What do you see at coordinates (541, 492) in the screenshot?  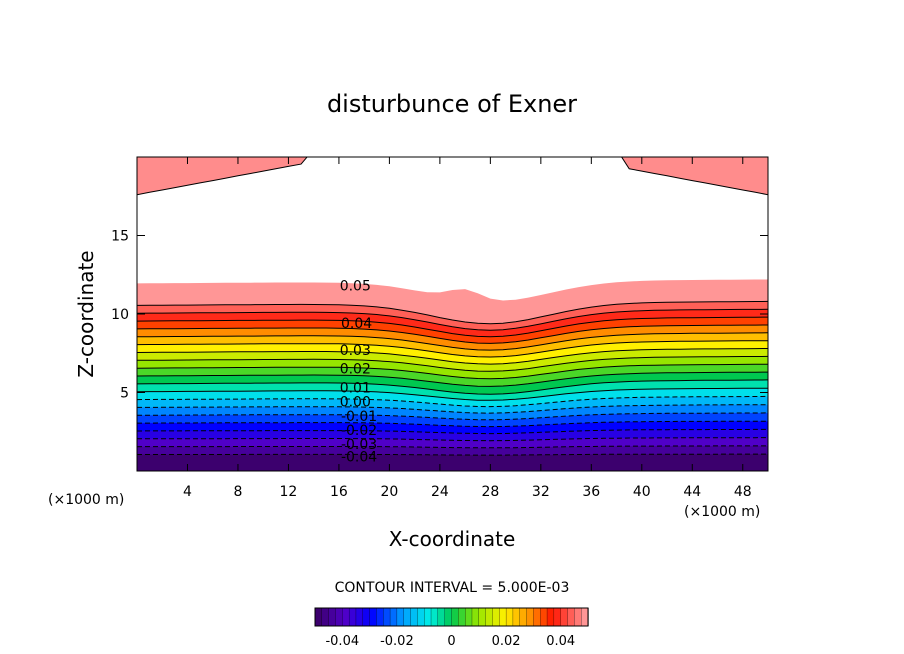 I see `x-tick-label: 32` at bounding box center [541, 492].